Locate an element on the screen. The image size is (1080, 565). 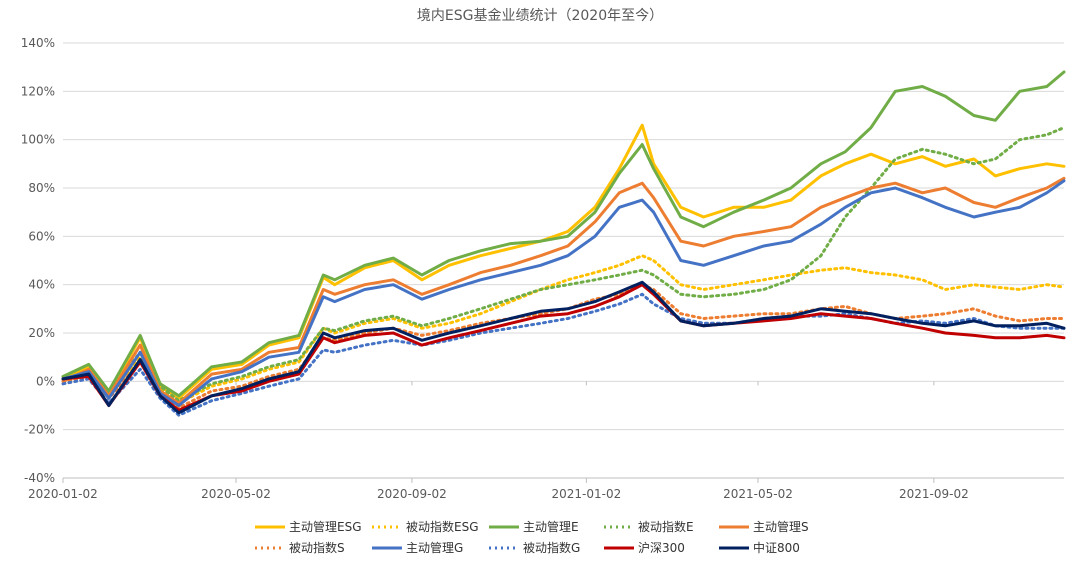
y-tick-label: 140% is located at coordinates (38, 43).